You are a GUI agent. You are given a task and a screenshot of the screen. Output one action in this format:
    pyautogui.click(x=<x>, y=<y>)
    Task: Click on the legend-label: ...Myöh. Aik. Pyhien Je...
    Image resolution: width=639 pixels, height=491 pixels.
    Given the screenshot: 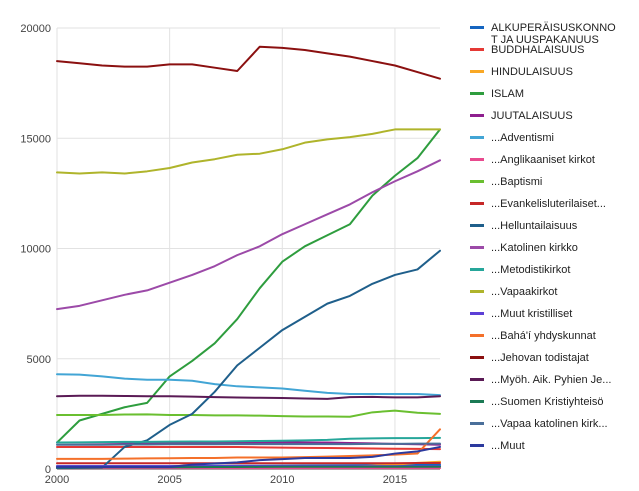 What is the action you would take?
    pyautogui.click(x=551, y=380)
    